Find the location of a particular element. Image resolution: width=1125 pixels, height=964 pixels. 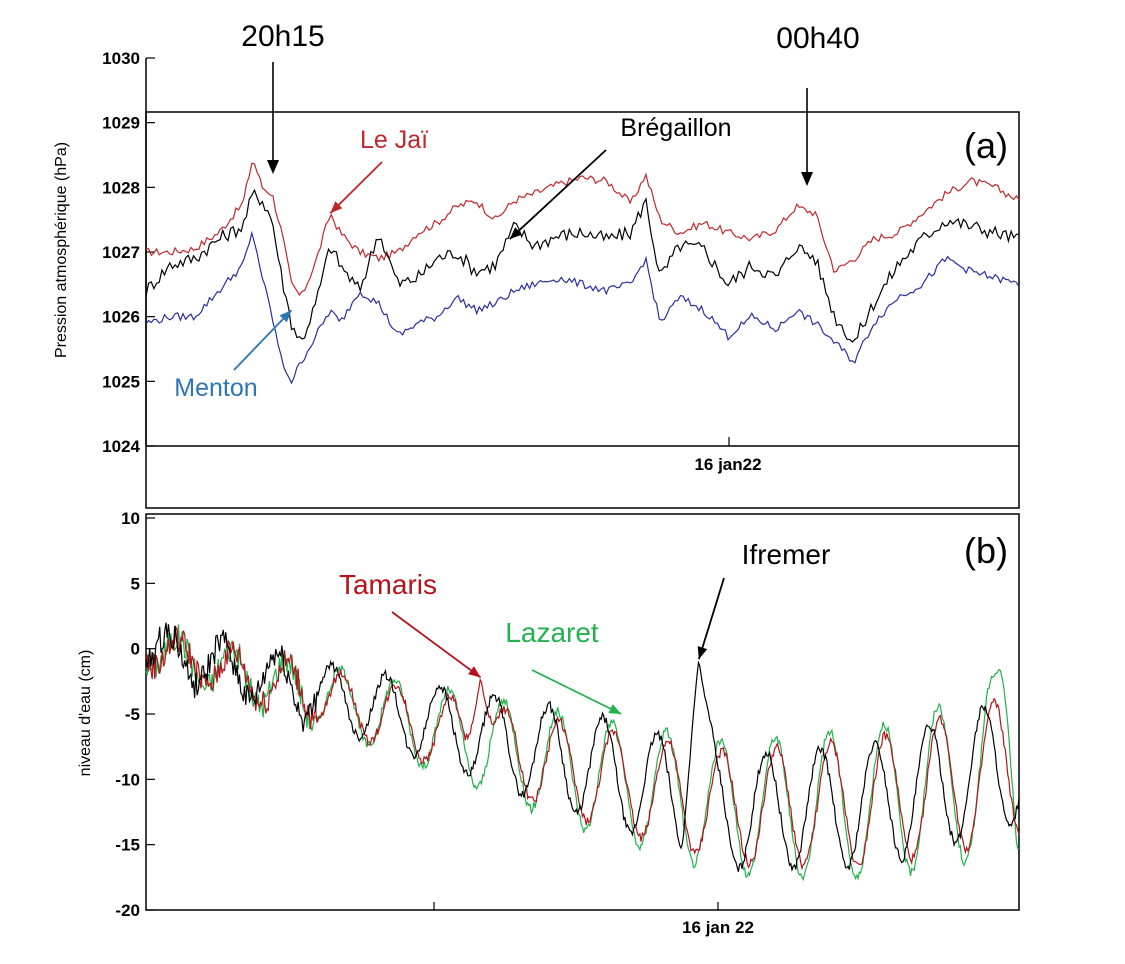

pressure-y-tick-label: 1024 is located at coordinates (121, 446).